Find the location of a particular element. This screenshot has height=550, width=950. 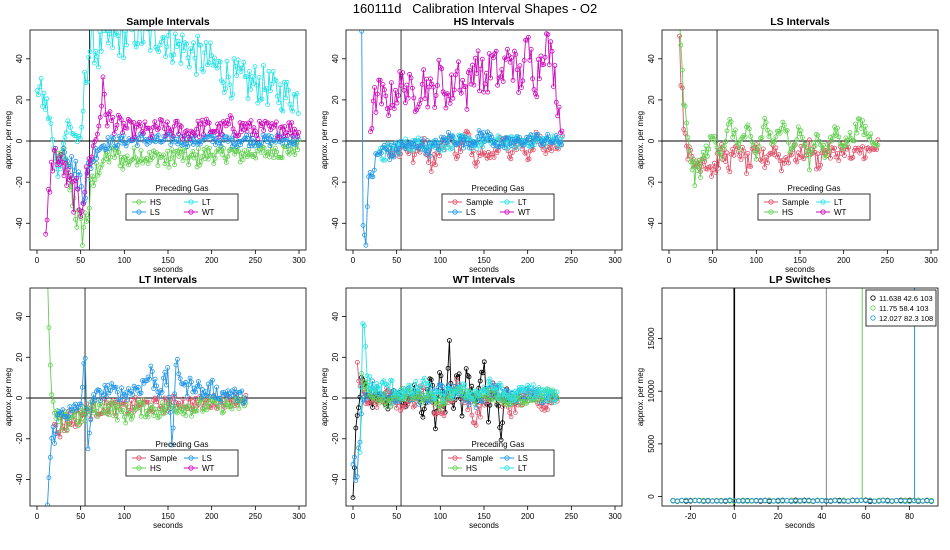

panel-title: LP Switches is located at coordinates (800, 280).